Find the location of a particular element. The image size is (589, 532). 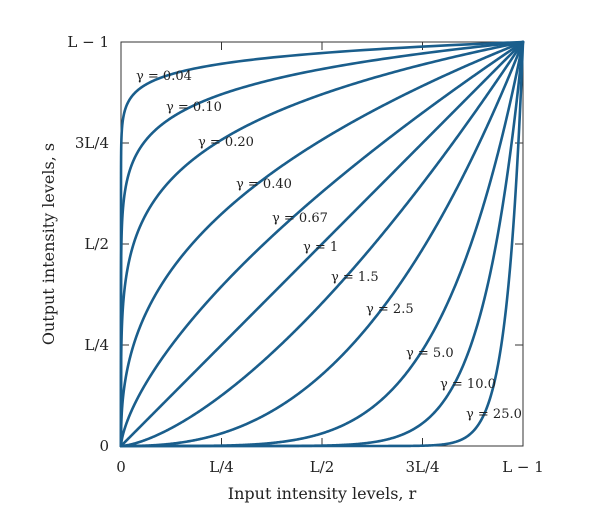

y-tick-label: 3L/4 is located at coordinates (92, 143).